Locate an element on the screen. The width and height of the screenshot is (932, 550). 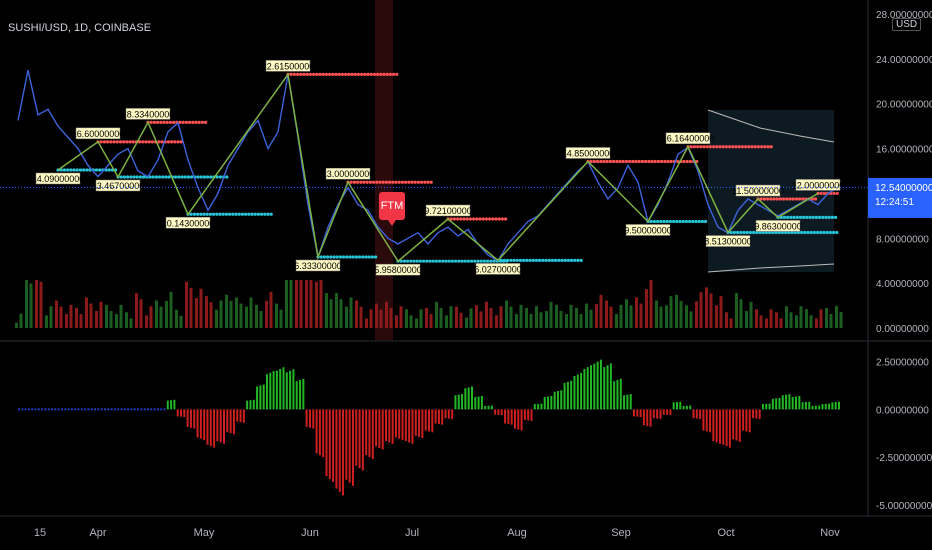
pivot-label: 6.33300000 is located at coordinates (318, 266).